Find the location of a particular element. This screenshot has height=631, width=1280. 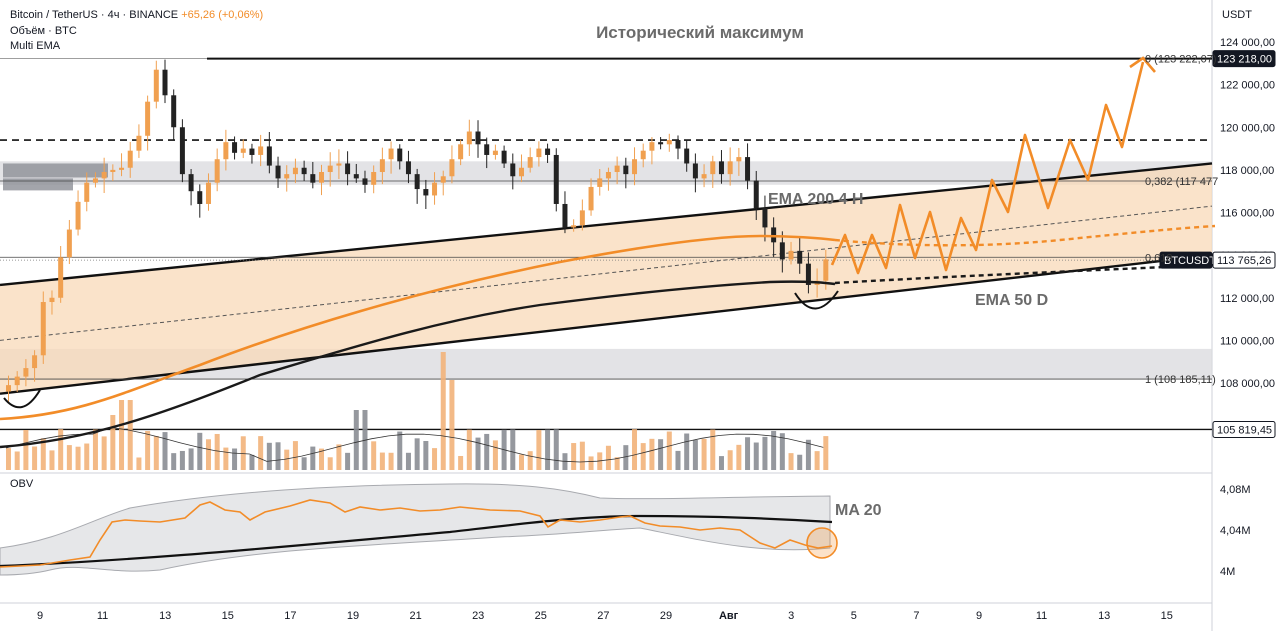

ath-annotation: Исторический максимум is located at coordinates (700, 32).